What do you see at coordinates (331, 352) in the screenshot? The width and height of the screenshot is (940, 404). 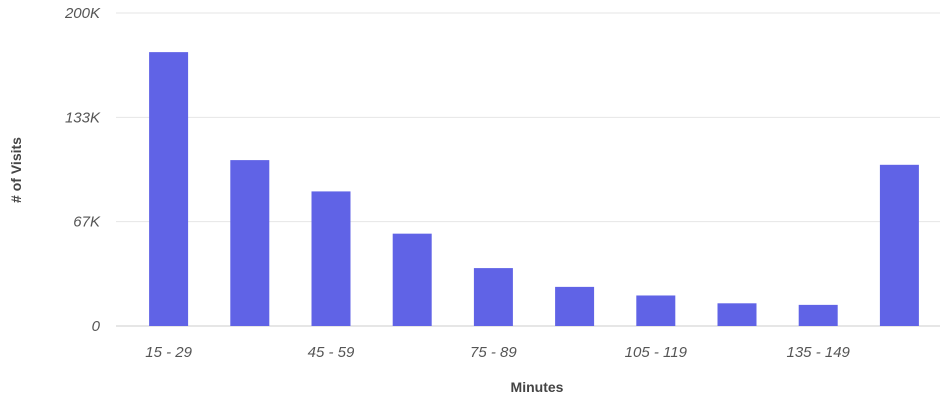 I see `x-tick-label: 45 - 59` at bounding box center [331, 352].